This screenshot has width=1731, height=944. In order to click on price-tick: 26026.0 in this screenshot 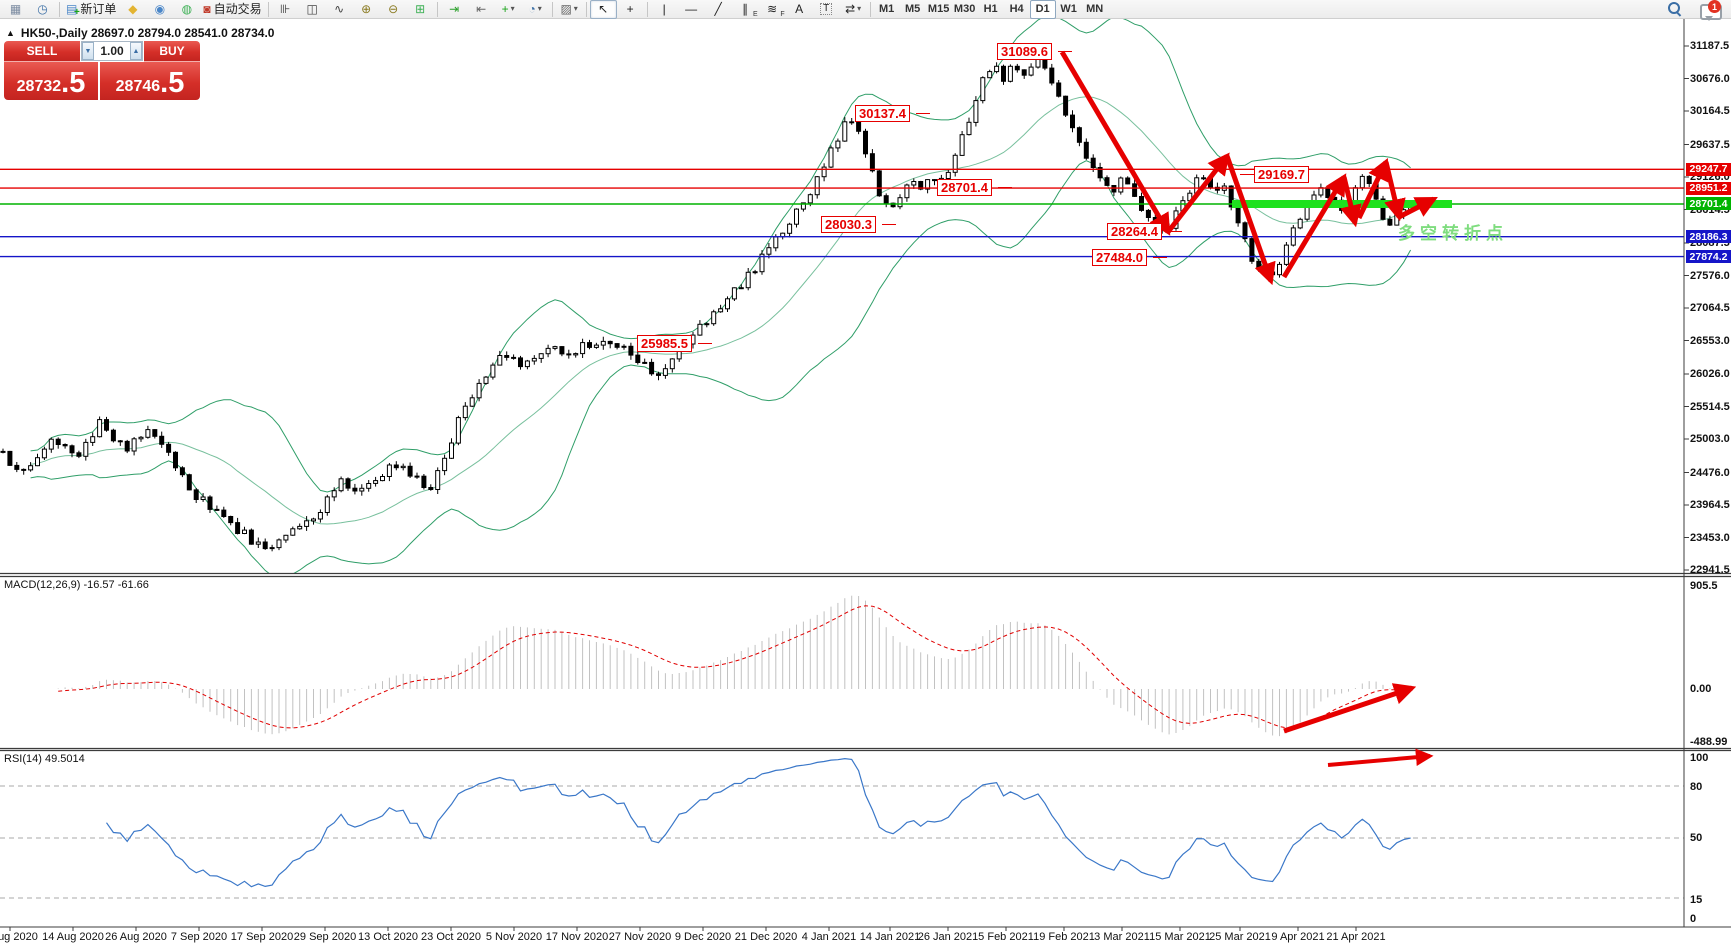, I will do `click(1710, 374)`.